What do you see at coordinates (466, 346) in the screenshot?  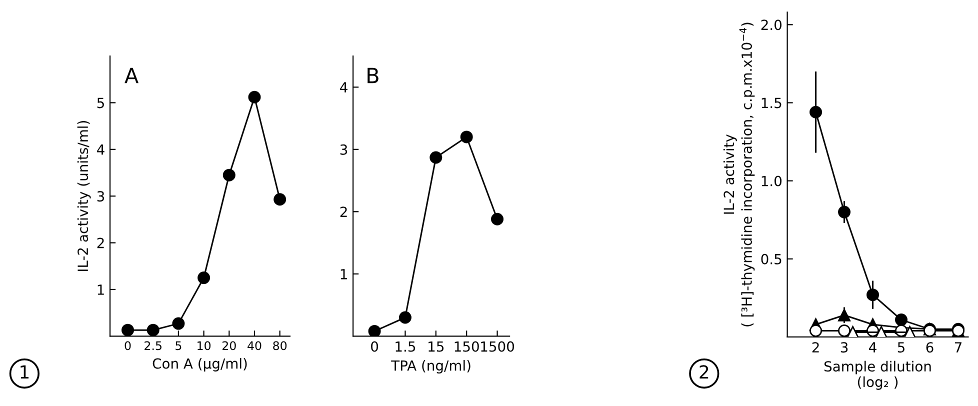 I see `x-tick-label: 150` at bounding box center [466, 346].